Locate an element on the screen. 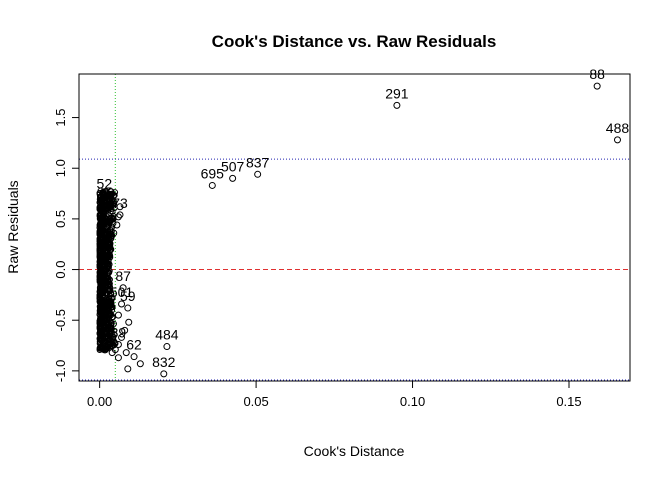 Image resolution: width=672 pixels, height=480 pixels. y-axis-title: Raw Residuals is located at coordinates (13, 226).